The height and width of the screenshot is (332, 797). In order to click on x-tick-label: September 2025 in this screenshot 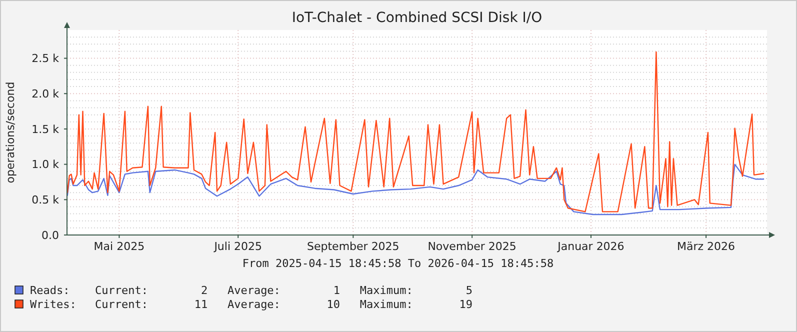, I will do `click(353, 246)`.